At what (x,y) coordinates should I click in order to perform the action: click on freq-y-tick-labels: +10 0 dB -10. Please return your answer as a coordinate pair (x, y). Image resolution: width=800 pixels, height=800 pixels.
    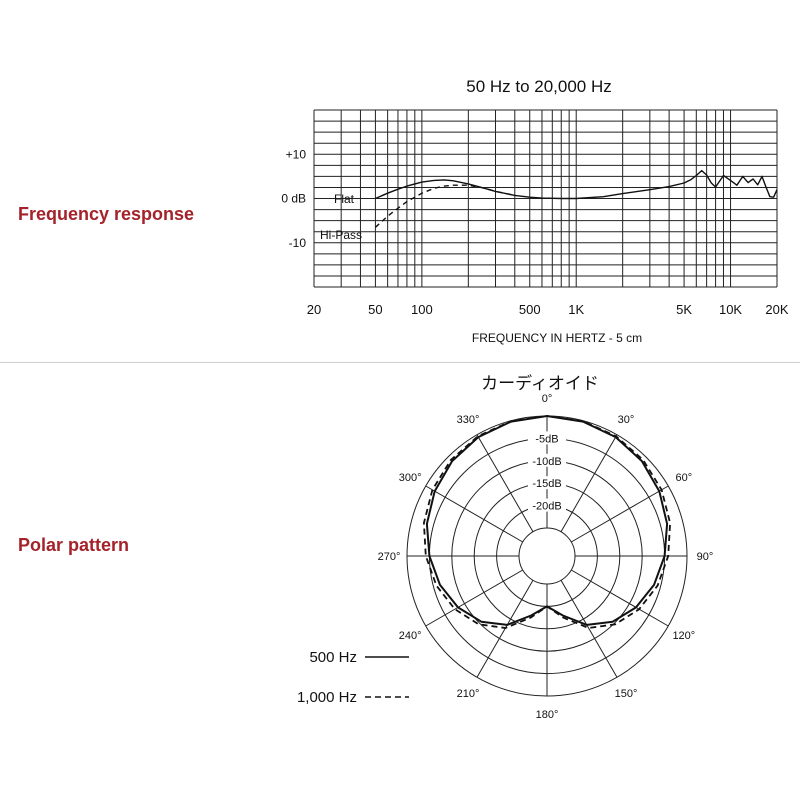
    Looking at the image, I should click on (293, 198).